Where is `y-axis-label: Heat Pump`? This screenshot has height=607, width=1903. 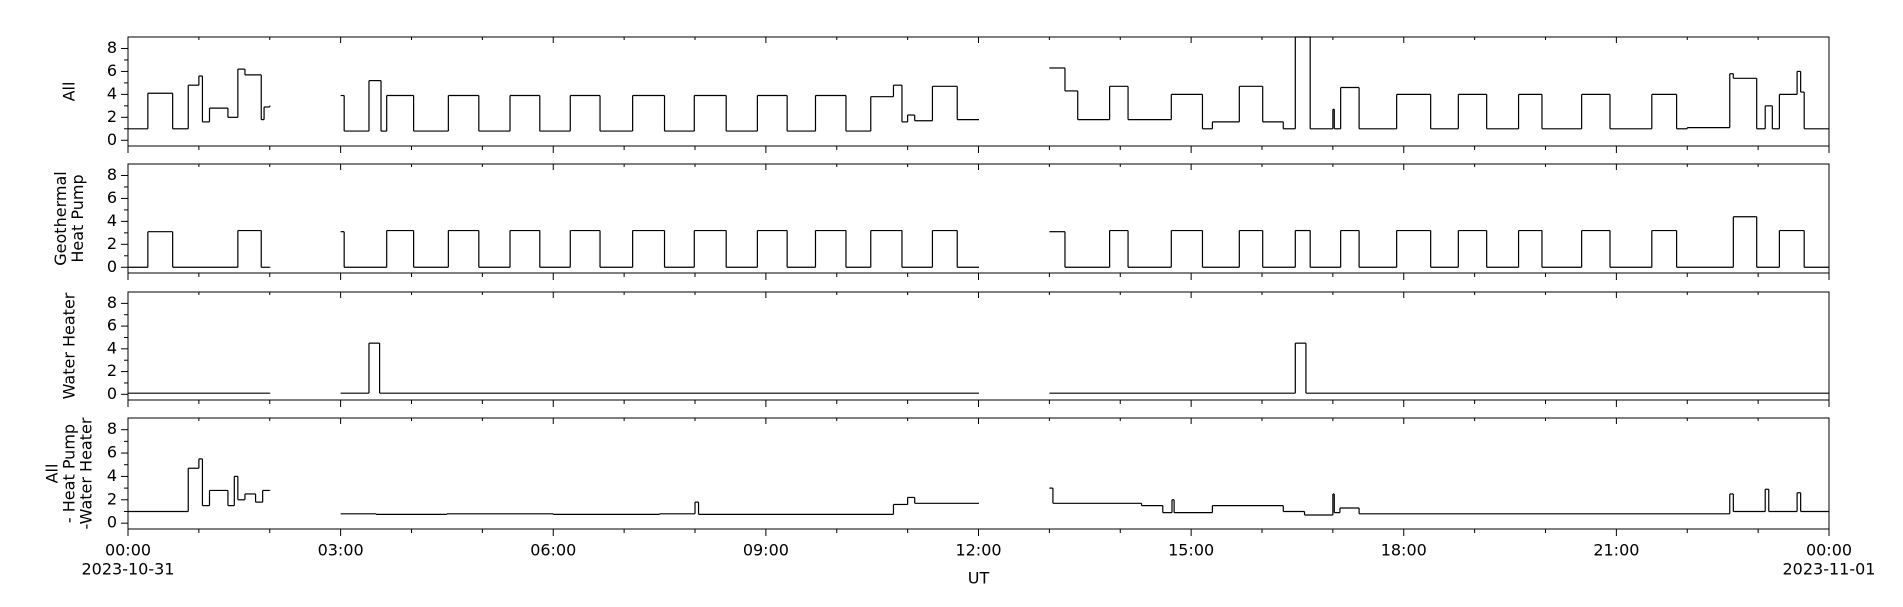
y-axis-label: Heat Pump is located at coordinates (77, 218).